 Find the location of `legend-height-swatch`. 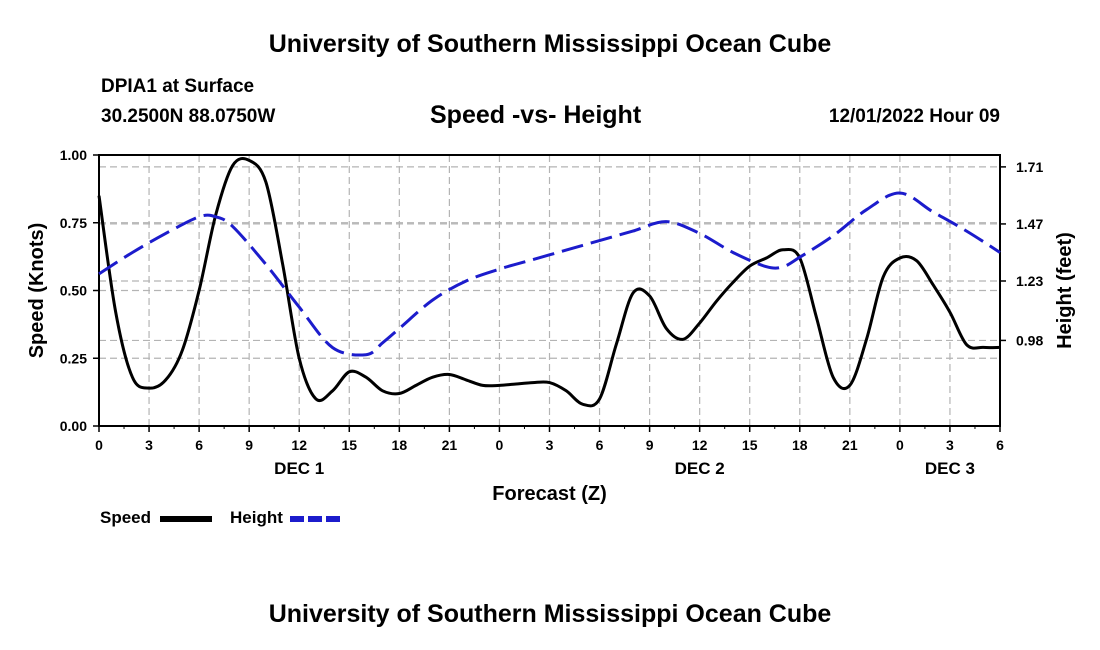

legend-height-swatch is located at coordinates (316, 519).